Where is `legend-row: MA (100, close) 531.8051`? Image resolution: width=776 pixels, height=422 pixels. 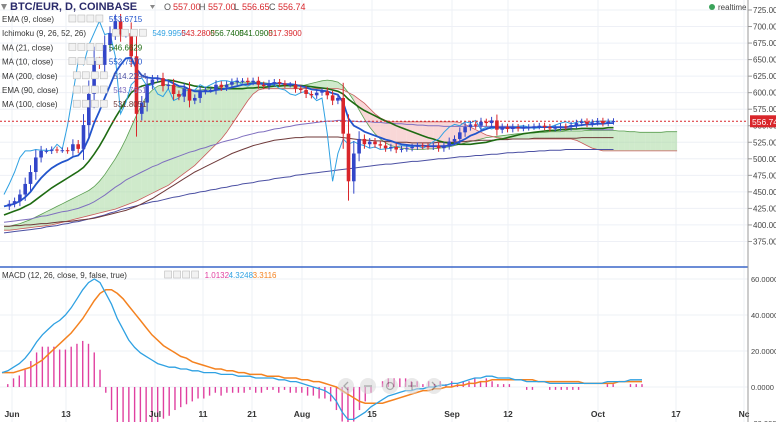
legend-row: MA (100, close) 531.8051 is located at coordinates (74, 104).